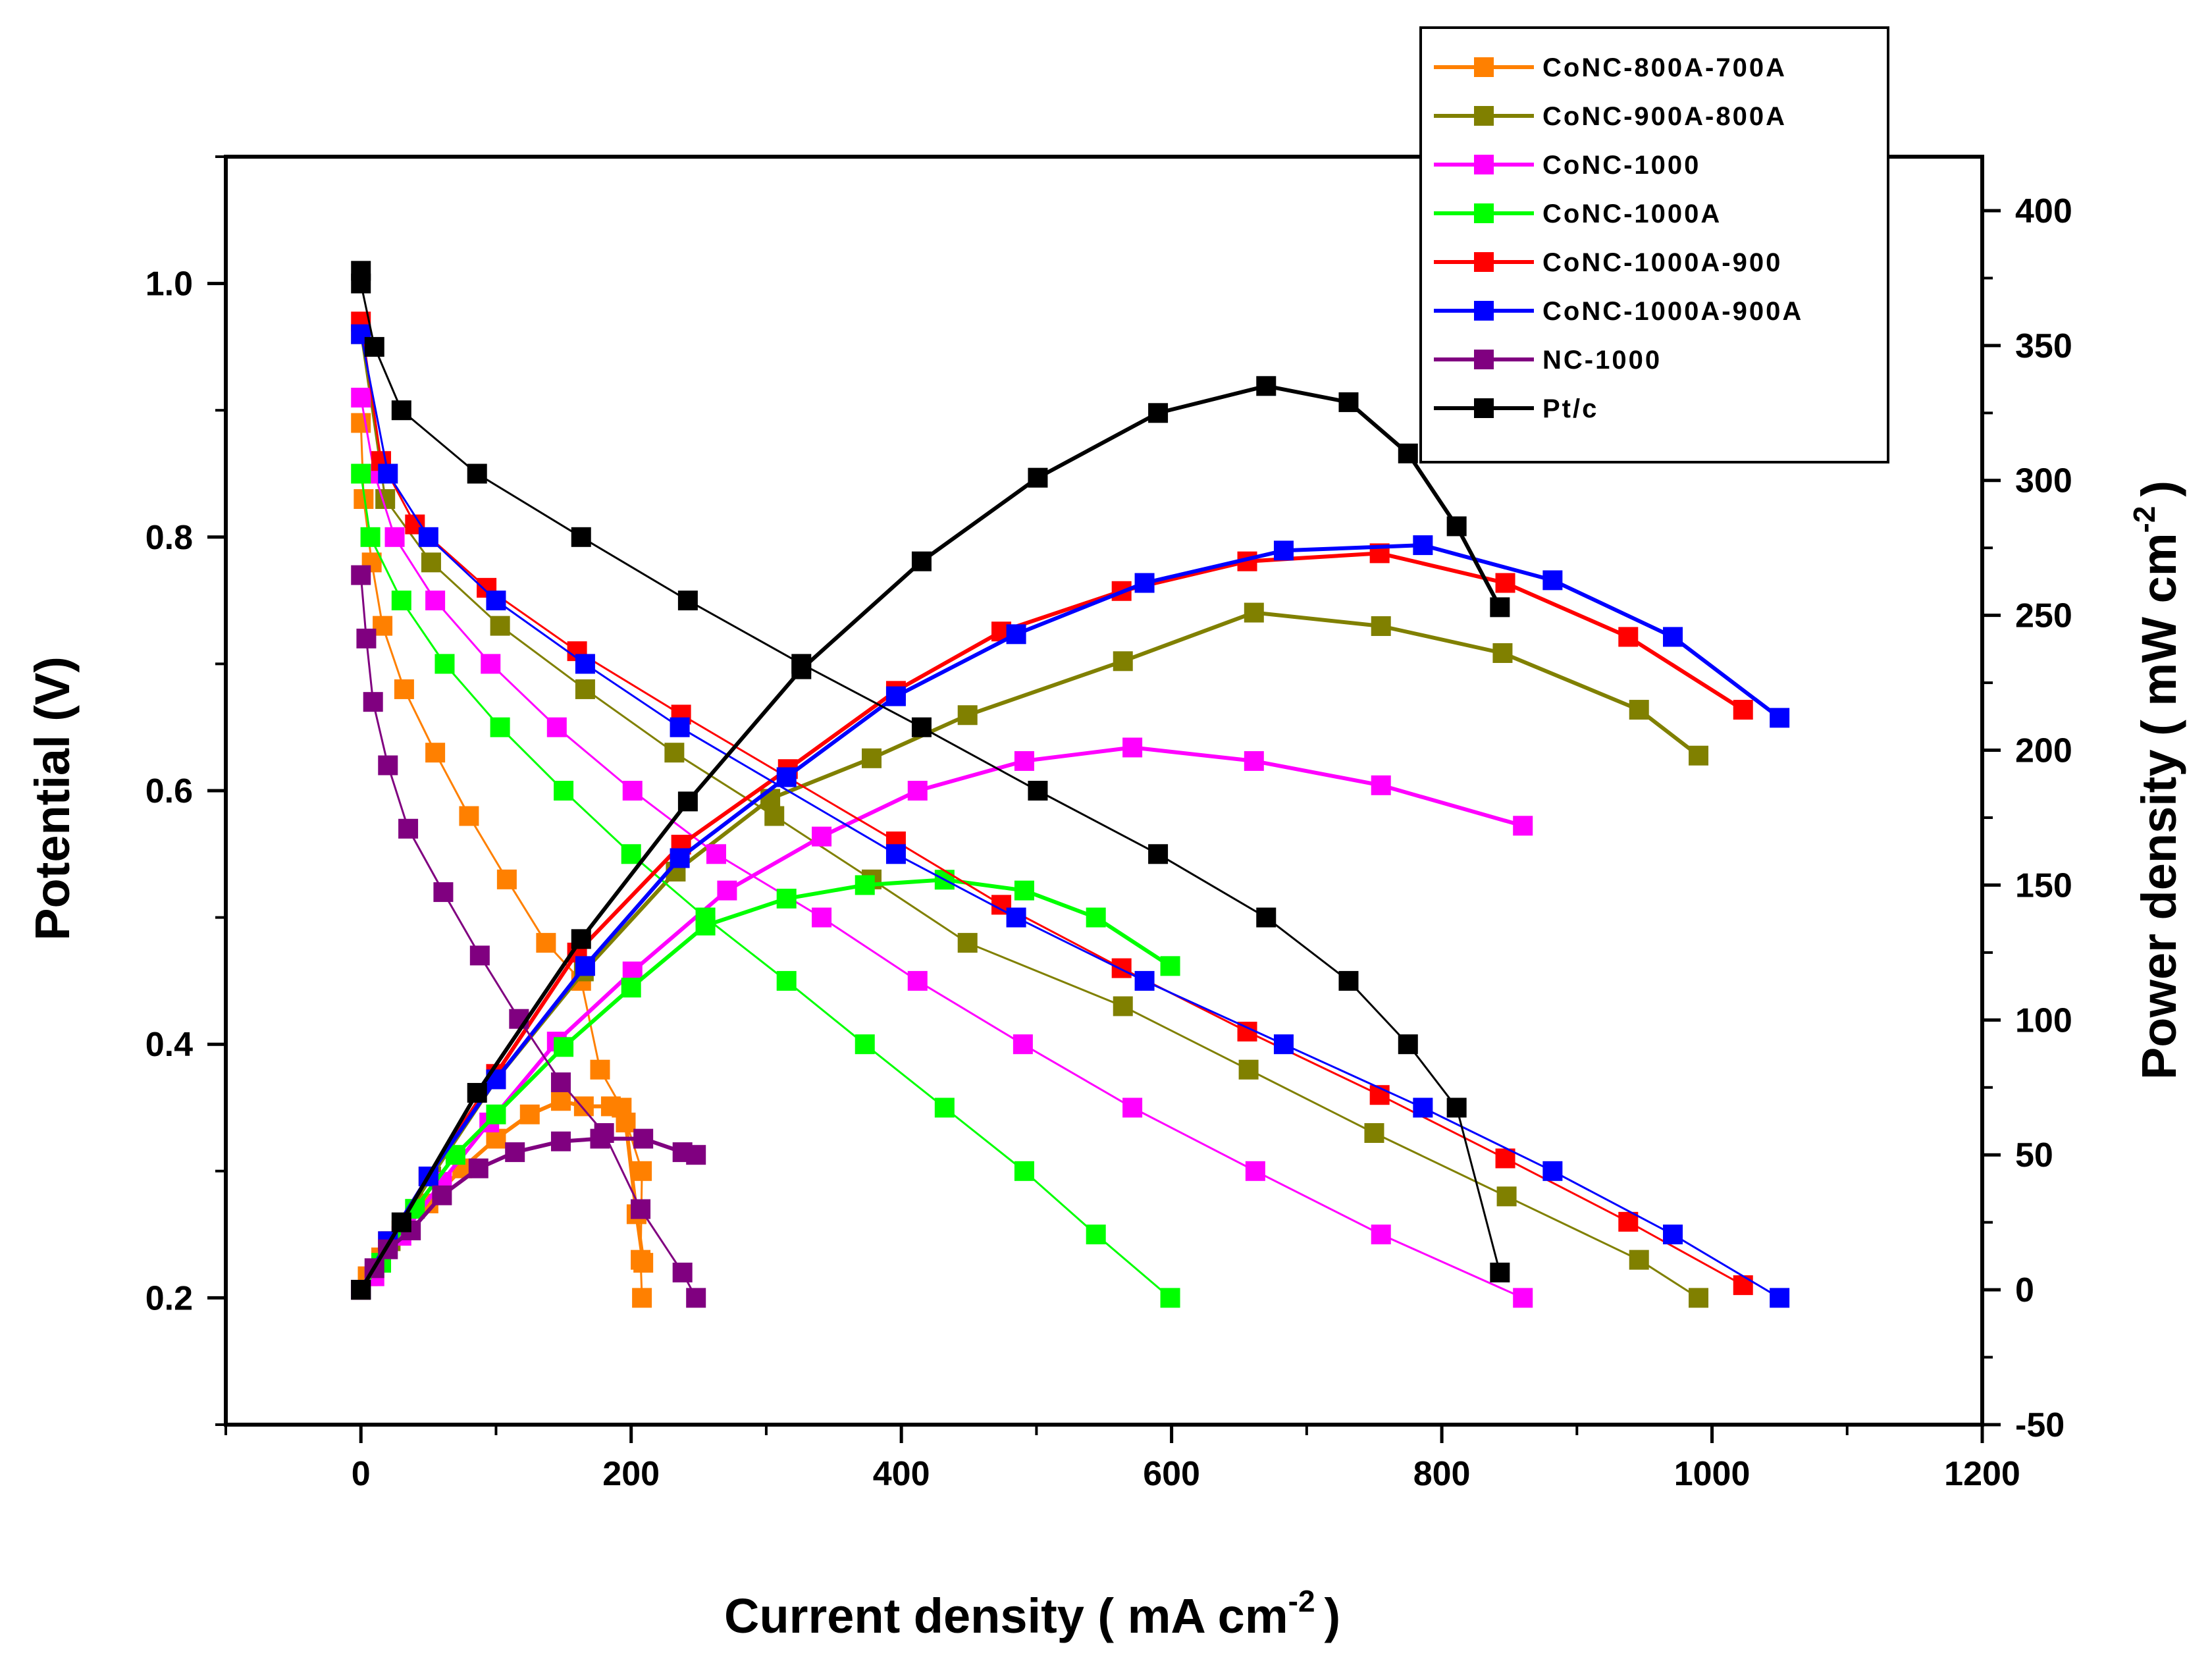 The image size is (2212, 1661). I want to click on y-axis-title: Potential (V), so click(52, 798).